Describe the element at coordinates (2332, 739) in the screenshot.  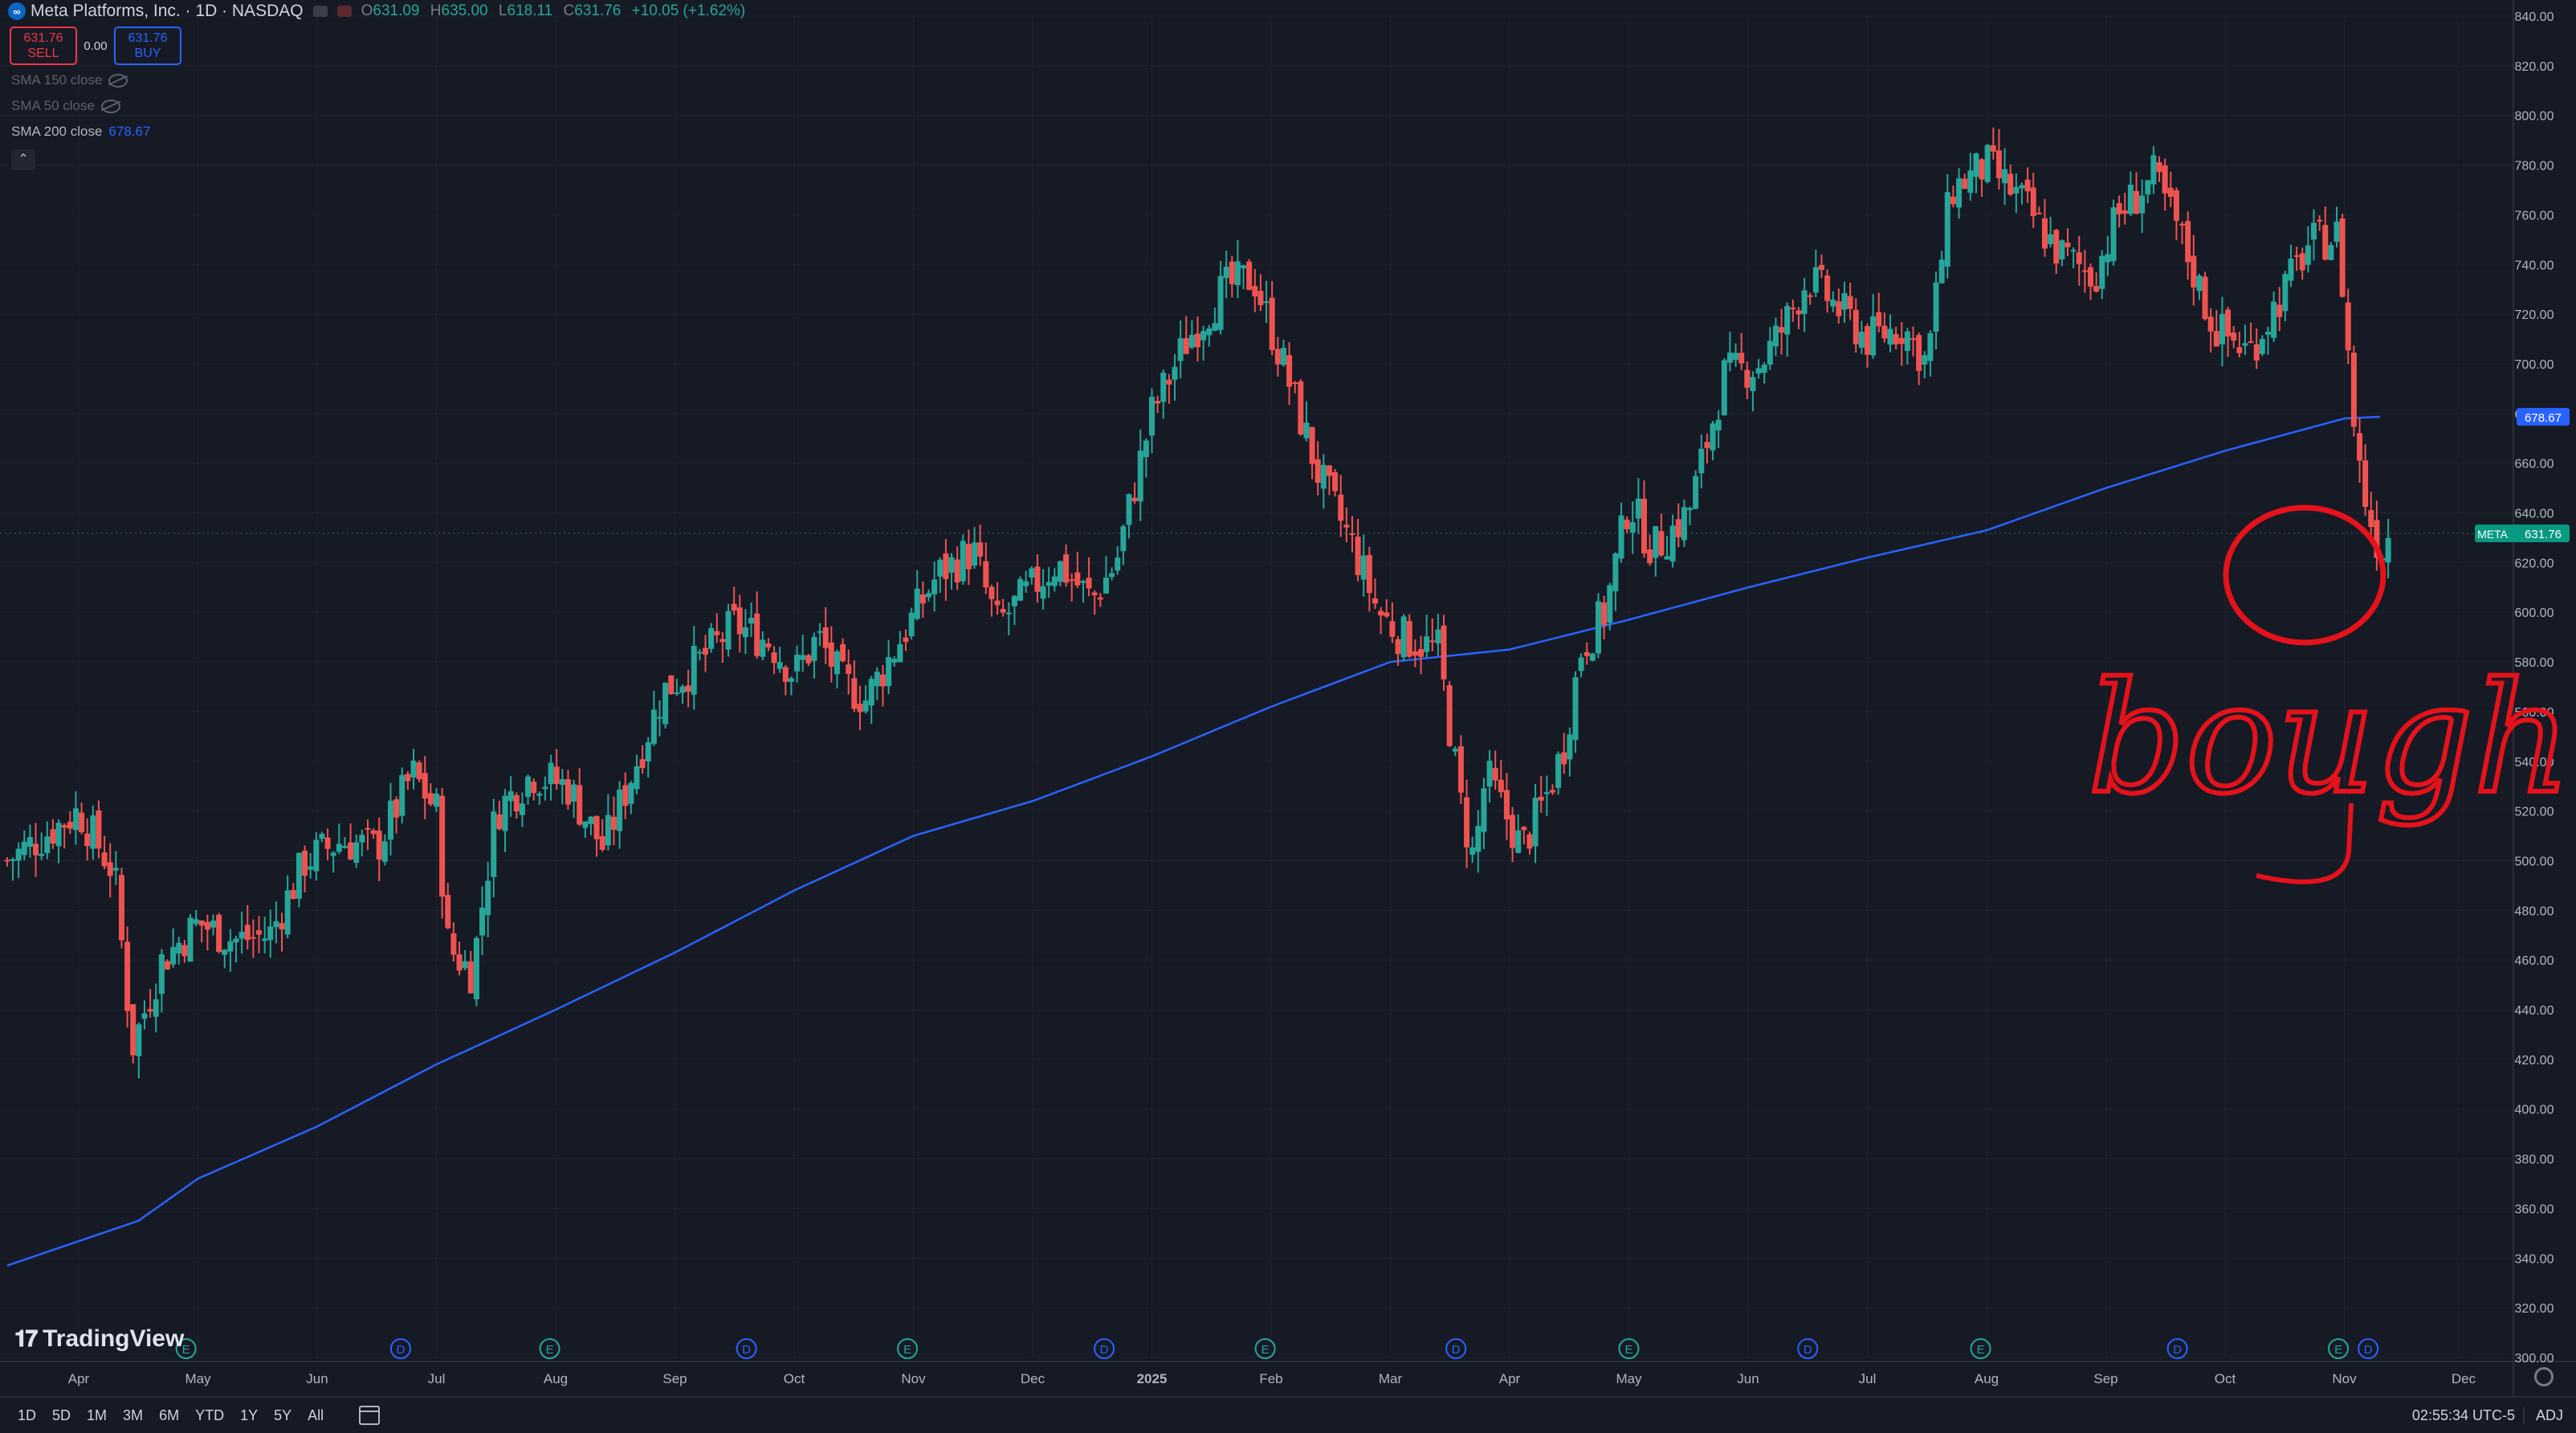
I see `annotation-text: bought` at that location.